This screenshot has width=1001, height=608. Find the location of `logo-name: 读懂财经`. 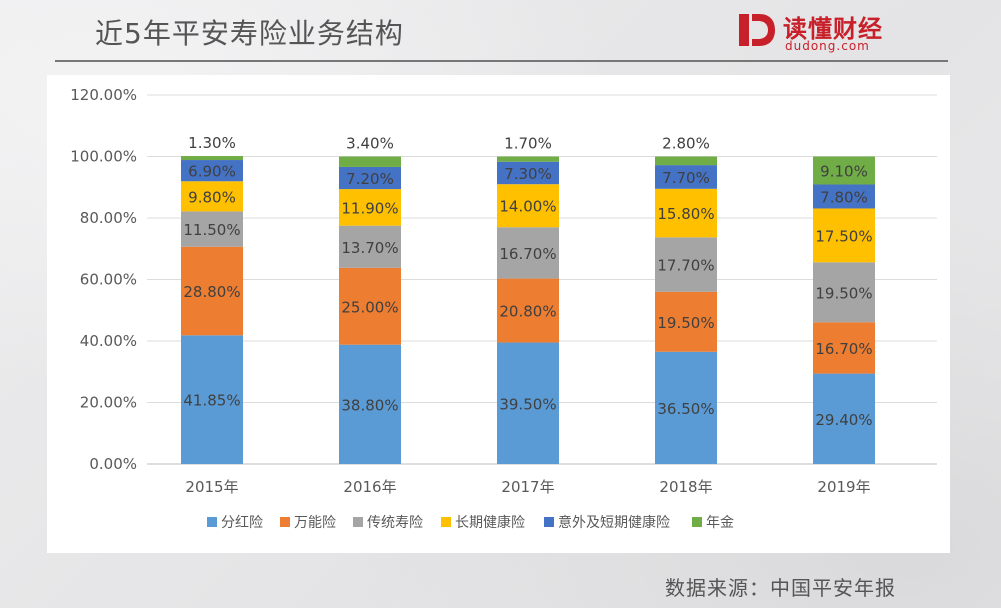

logo-name: 读懂财经 is located at coordinates (833, 29).